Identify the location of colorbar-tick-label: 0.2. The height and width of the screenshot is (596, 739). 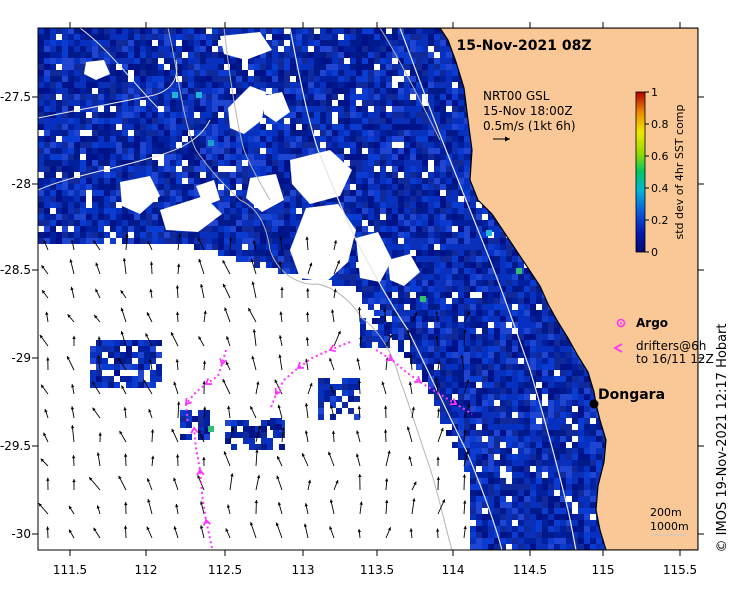
(660, 220).